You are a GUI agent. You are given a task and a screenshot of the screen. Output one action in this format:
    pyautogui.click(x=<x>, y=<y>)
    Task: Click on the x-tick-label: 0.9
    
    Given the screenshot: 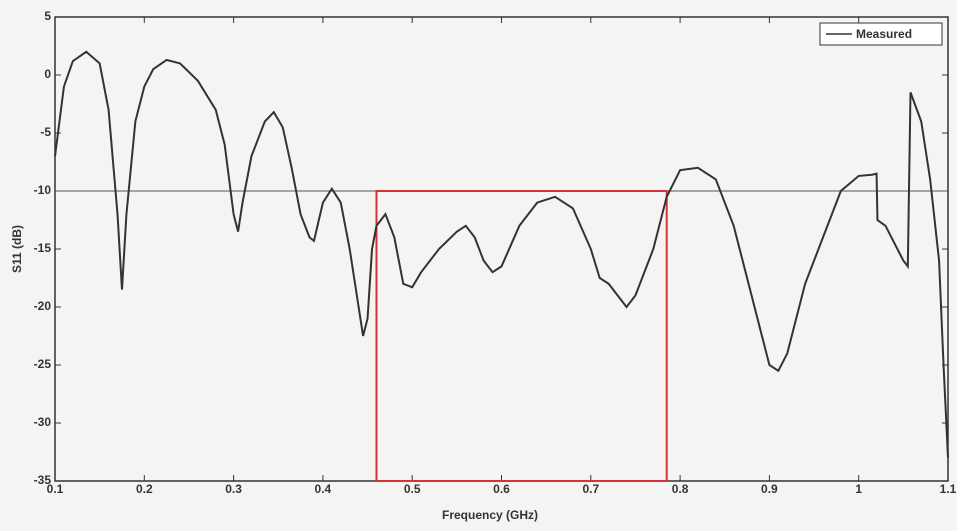 What is the action you would take?
    pyautogui.click(x=769, y=489)
    